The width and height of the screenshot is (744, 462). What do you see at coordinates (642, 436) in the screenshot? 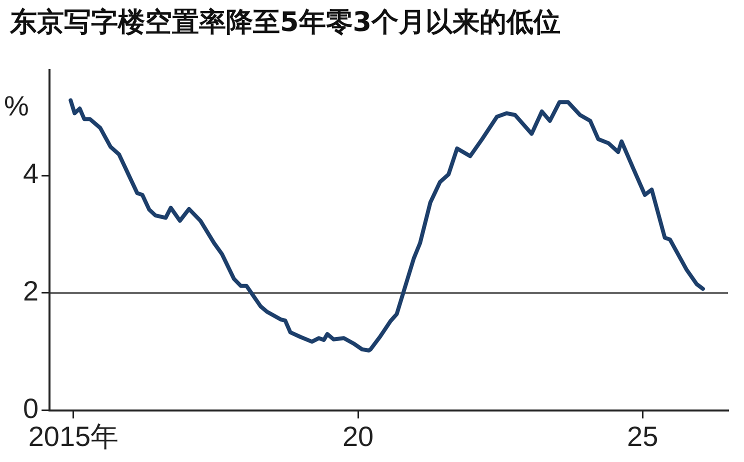
I see `x-tick-label: 25` at bounding box center [642, 436].